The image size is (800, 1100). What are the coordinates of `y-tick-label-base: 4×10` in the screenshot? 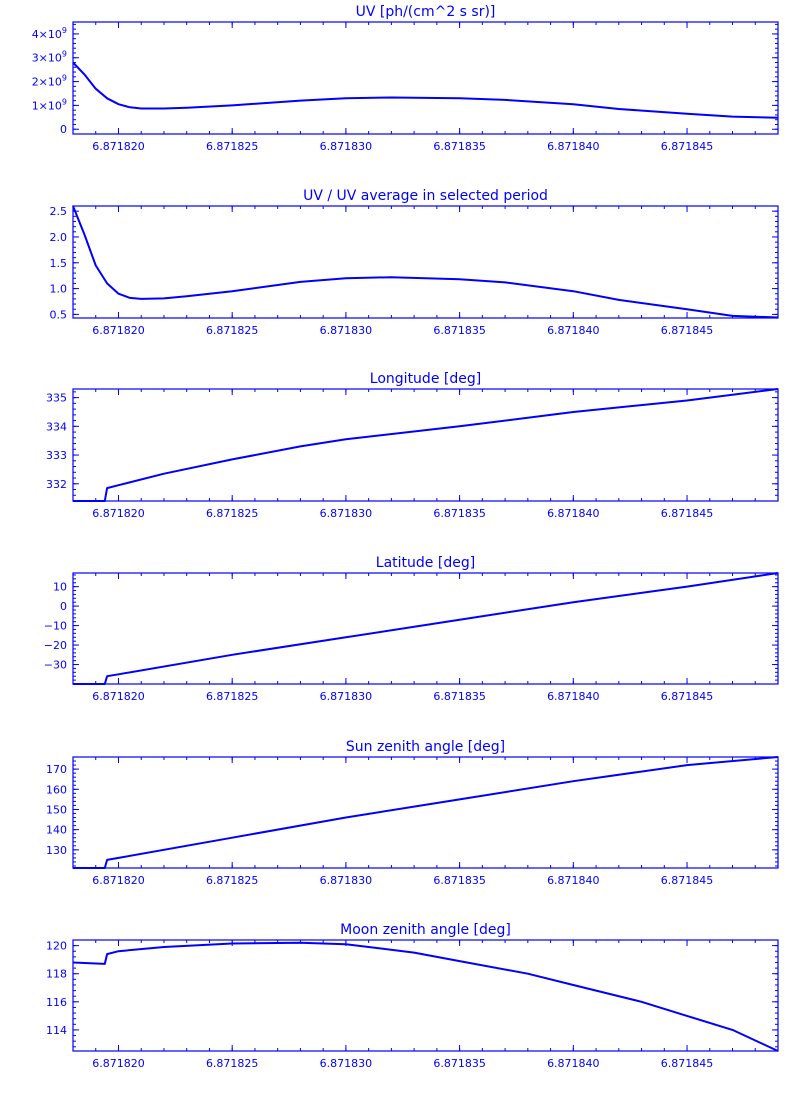 It's located at (47, 34).